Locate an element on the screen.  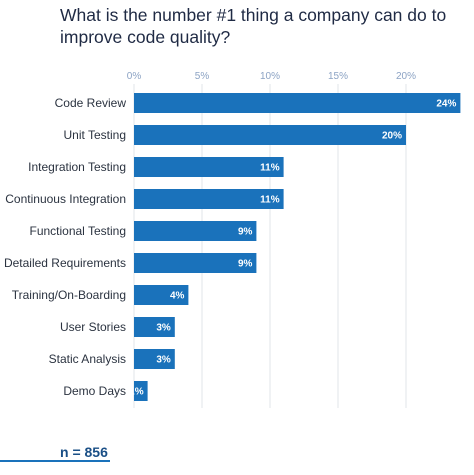
sample-size: n = 856 is located at coordinates (84, 452).